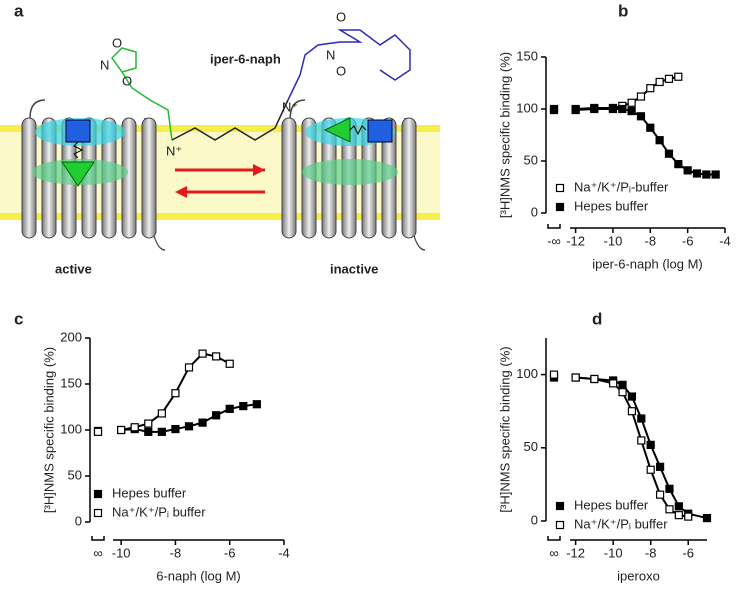 The height and width of the screenshot is (600, 745). I want to click on y-tick-label: 200, so click(71, 336).